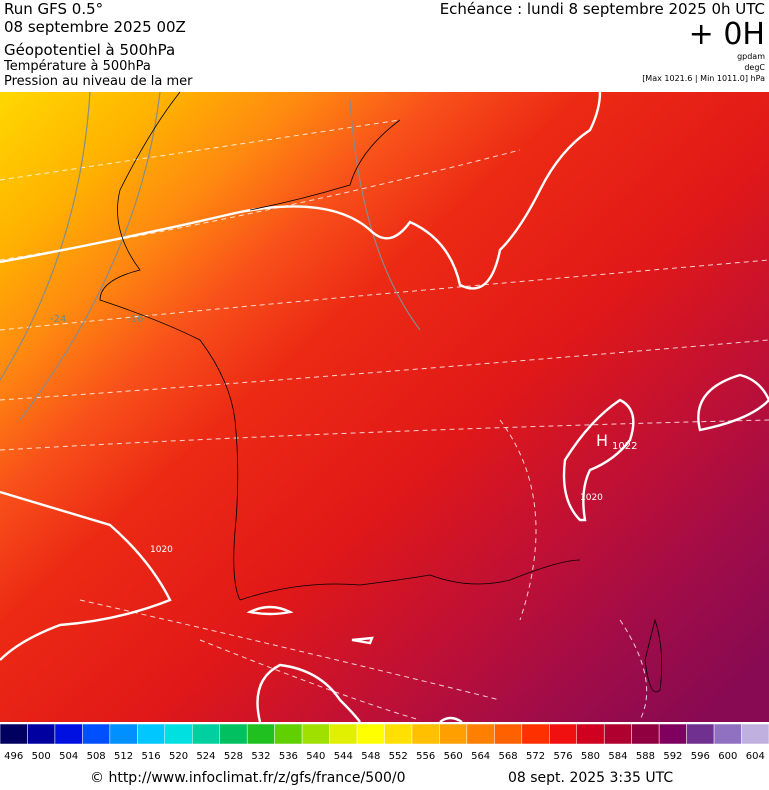  I want to click on colorbar-label: 548, so click(370, 756).